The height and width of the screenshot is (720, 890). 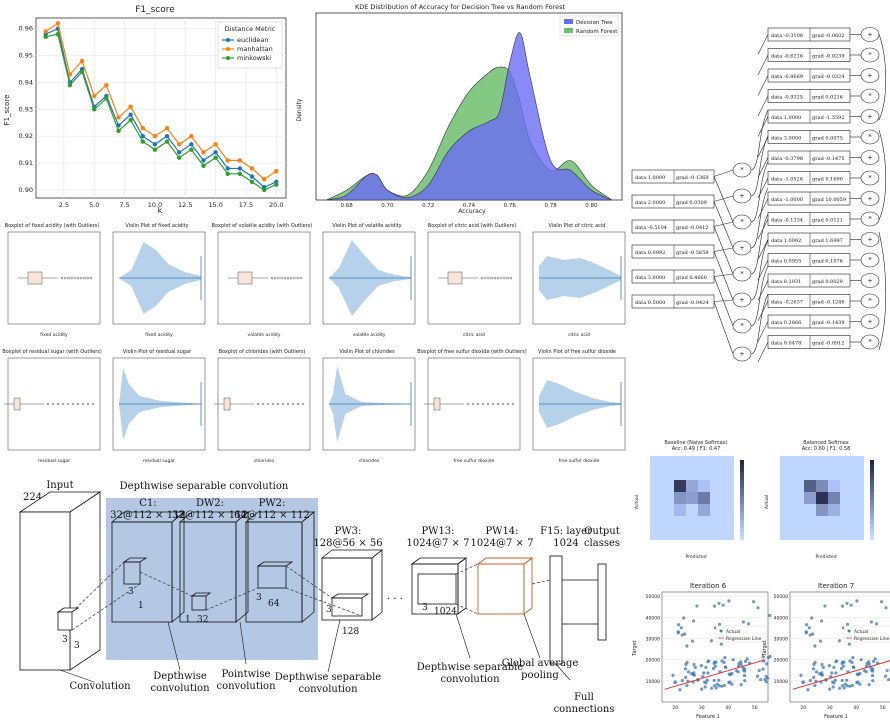 What do you see at coordinates (787, 180) in the screenshot?
I see `graph-node-data: data -1.0526` at bounding box center [787, 180].